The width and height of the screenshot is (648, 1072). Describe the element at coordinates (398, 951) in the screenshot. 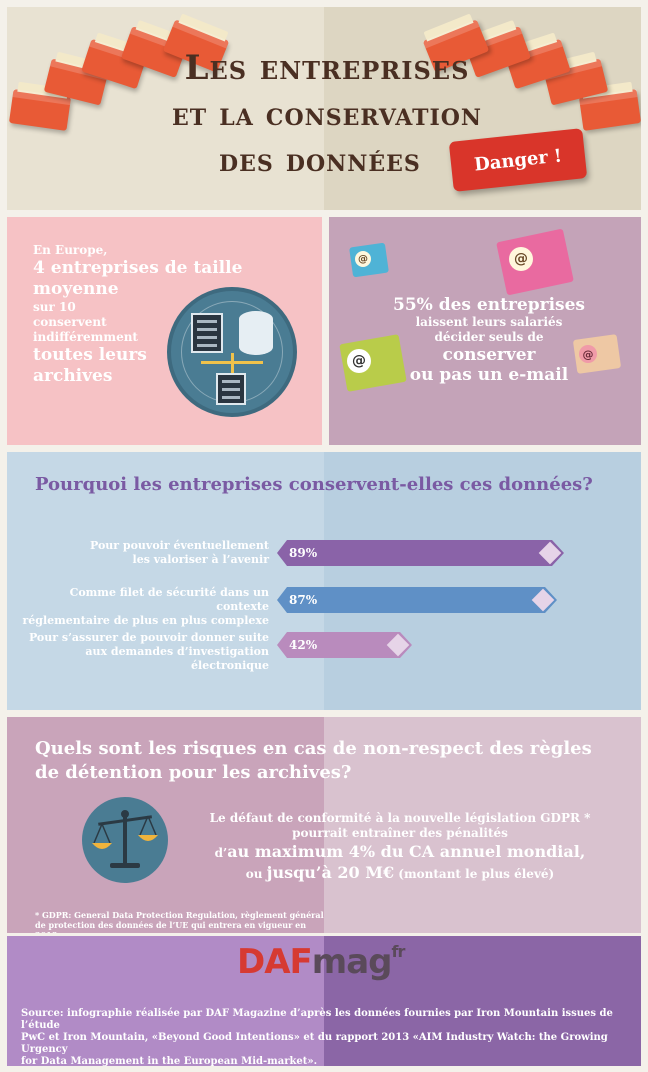

I see `logo-fr: fr` at that location.